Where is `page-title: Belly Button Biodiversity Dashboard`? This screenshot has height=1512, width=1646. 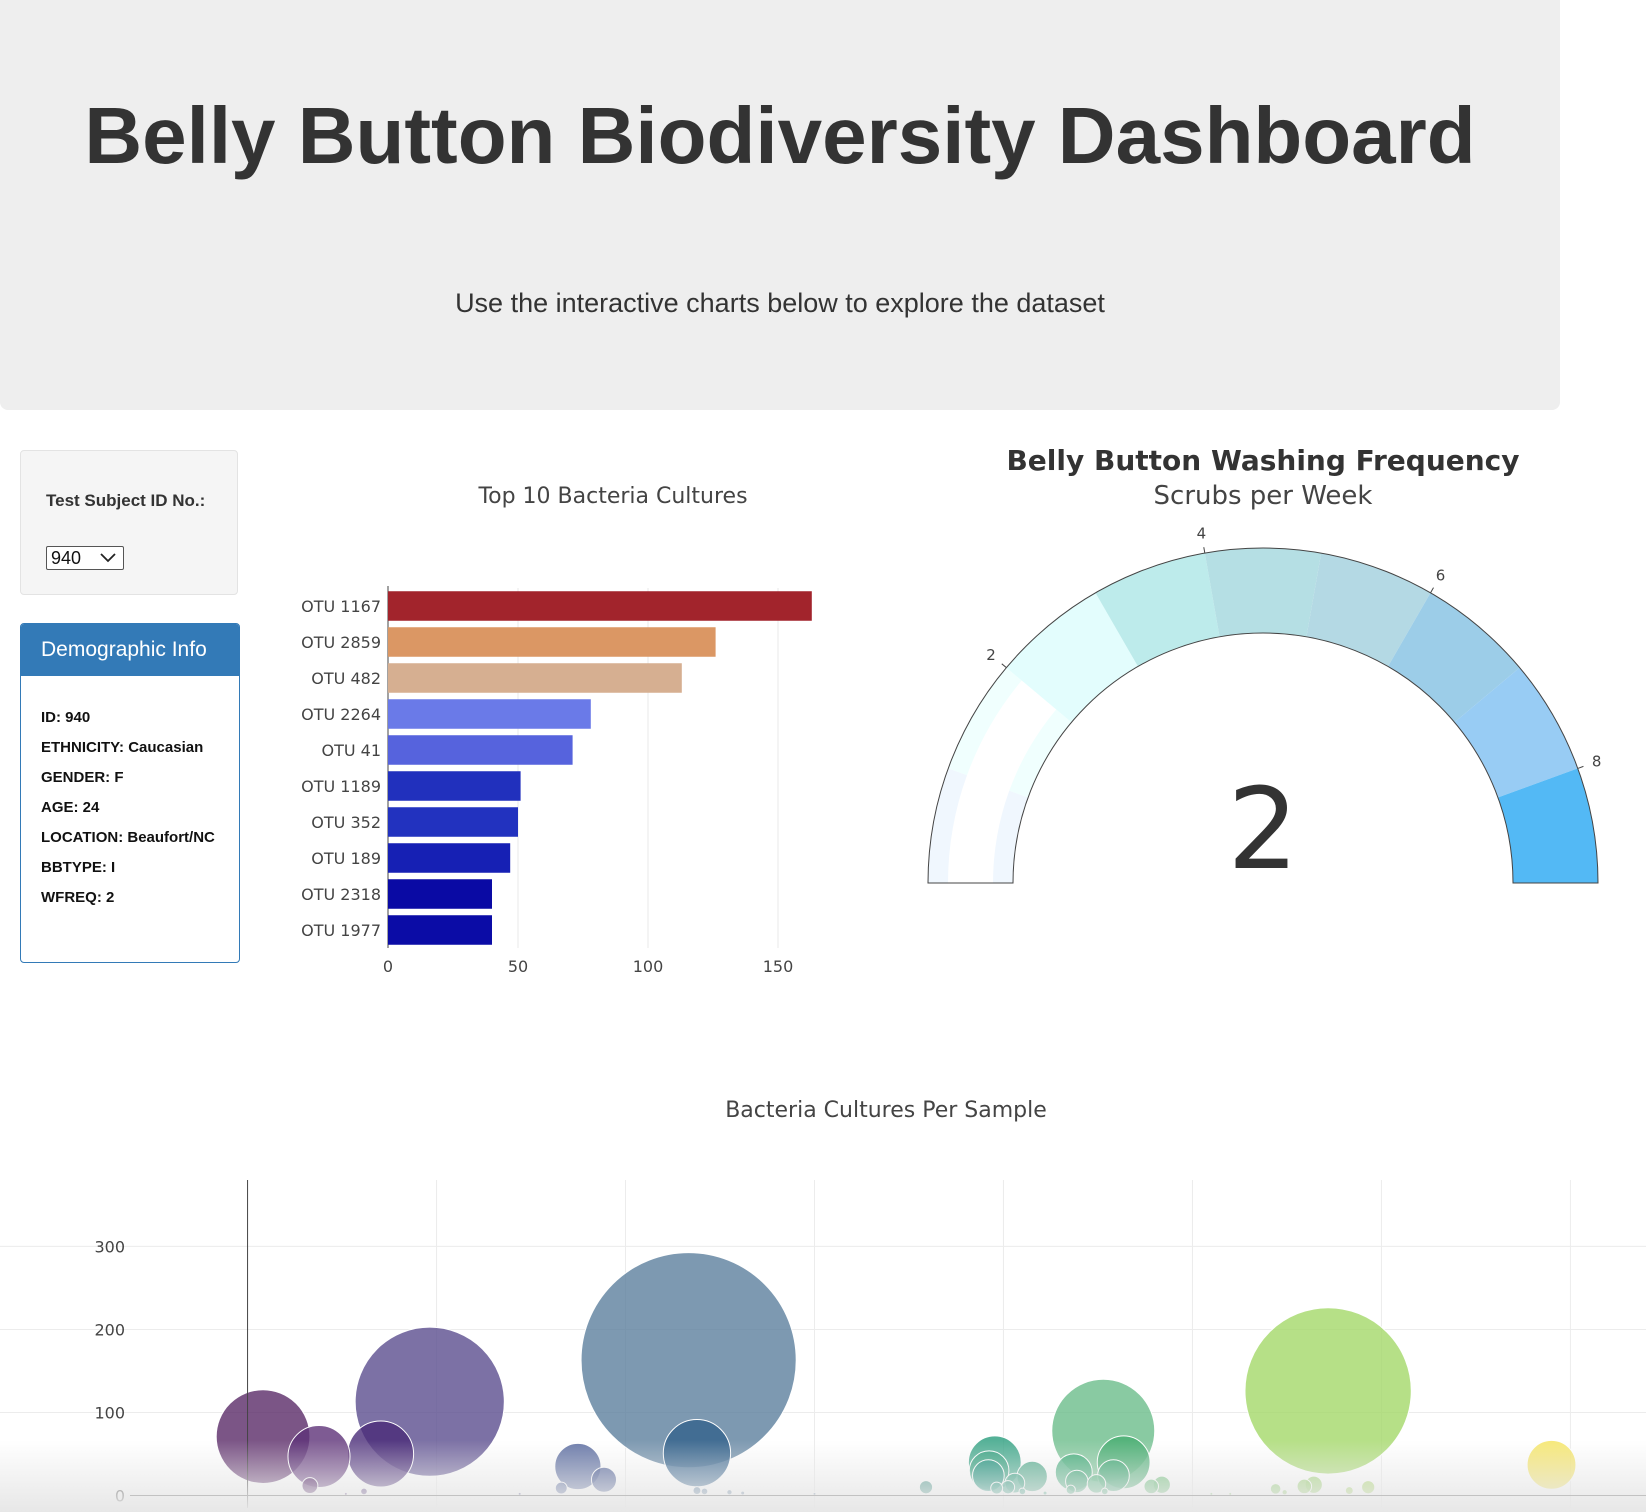 page-title: Belly Button Biodiversity Dashboard is located at coordinates (780, 135).